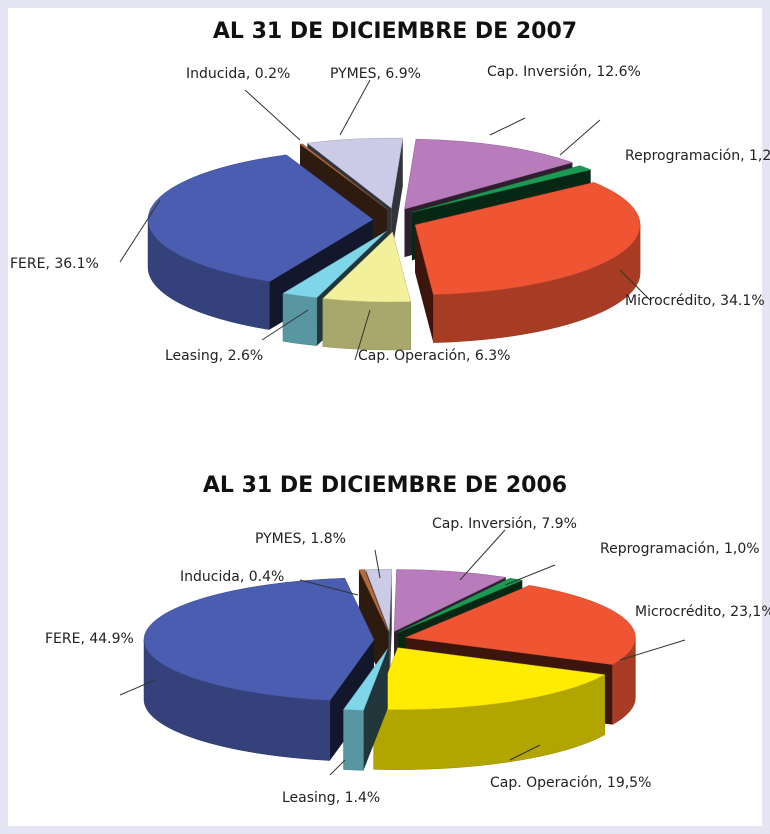  What do you see at coordinates (238, 74) in the screenshot?
I see `slice-label: Inducida, 0.2%` at bounding box center [238, 74].